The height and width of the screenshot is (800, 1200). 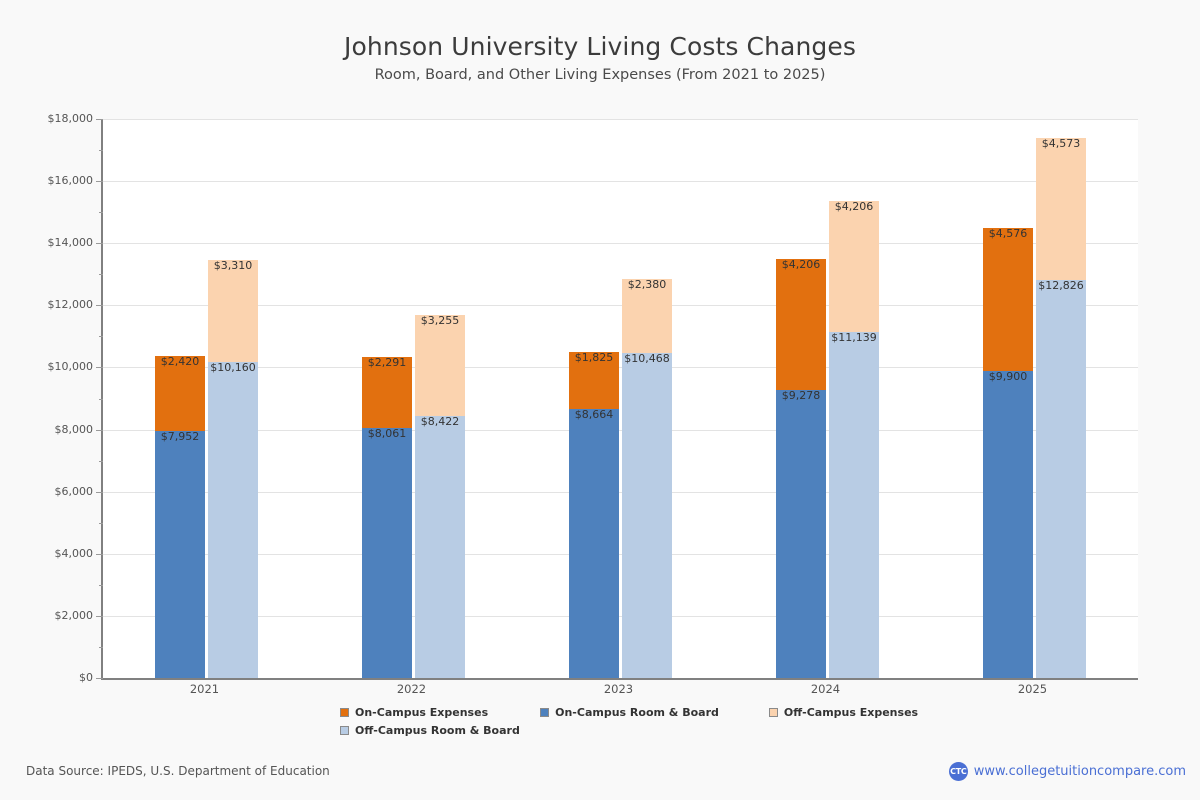 I want to click on y-axis-tick-label: $6,000, so click(x=74, y=491).